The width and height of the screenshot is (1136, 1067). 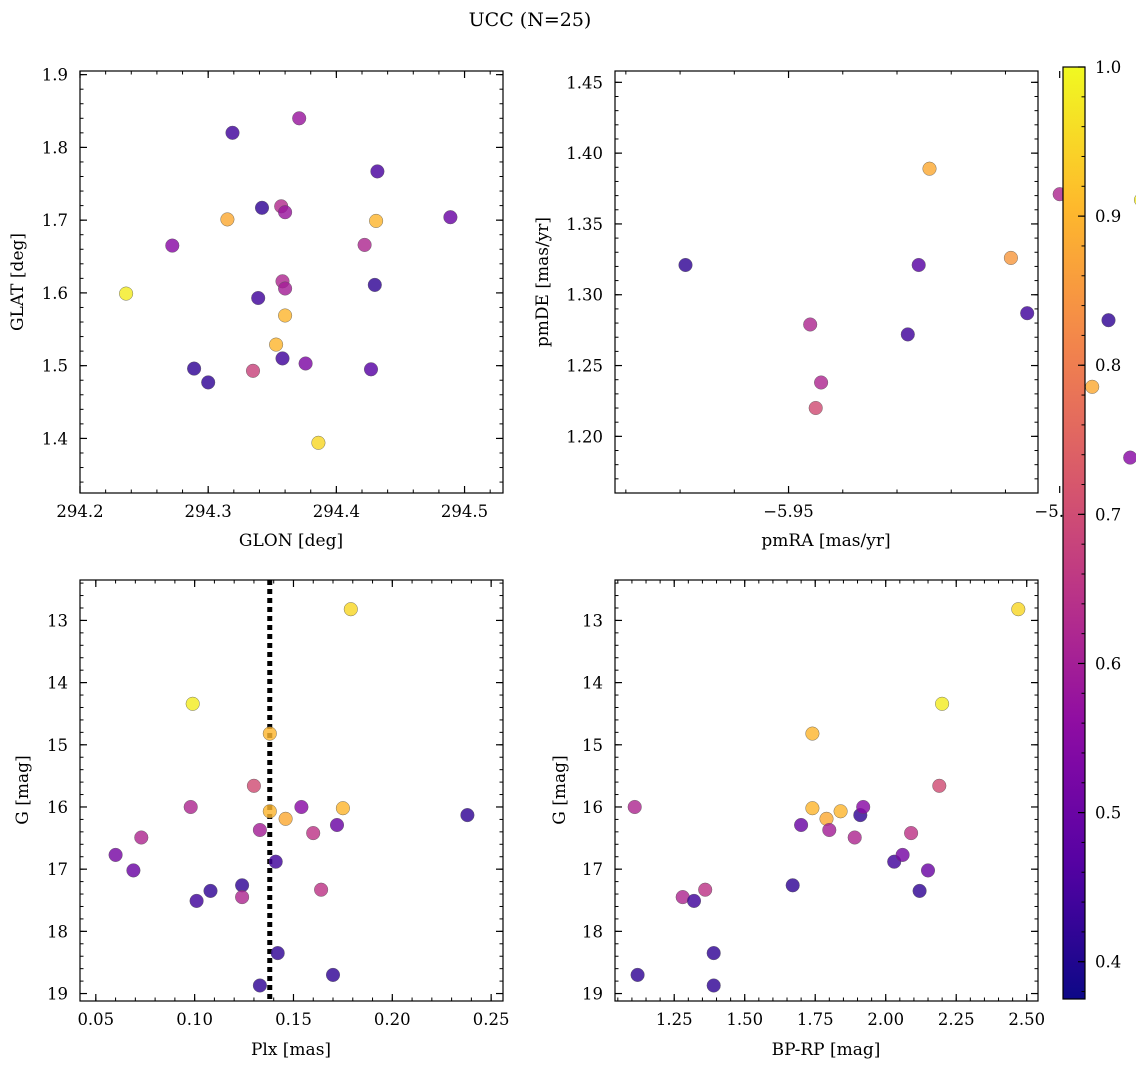 What do you see at coordinates (744, 1019) in the screenshot?
I see `x-tick-label: 1.50` at bounding box center [744, 1019].